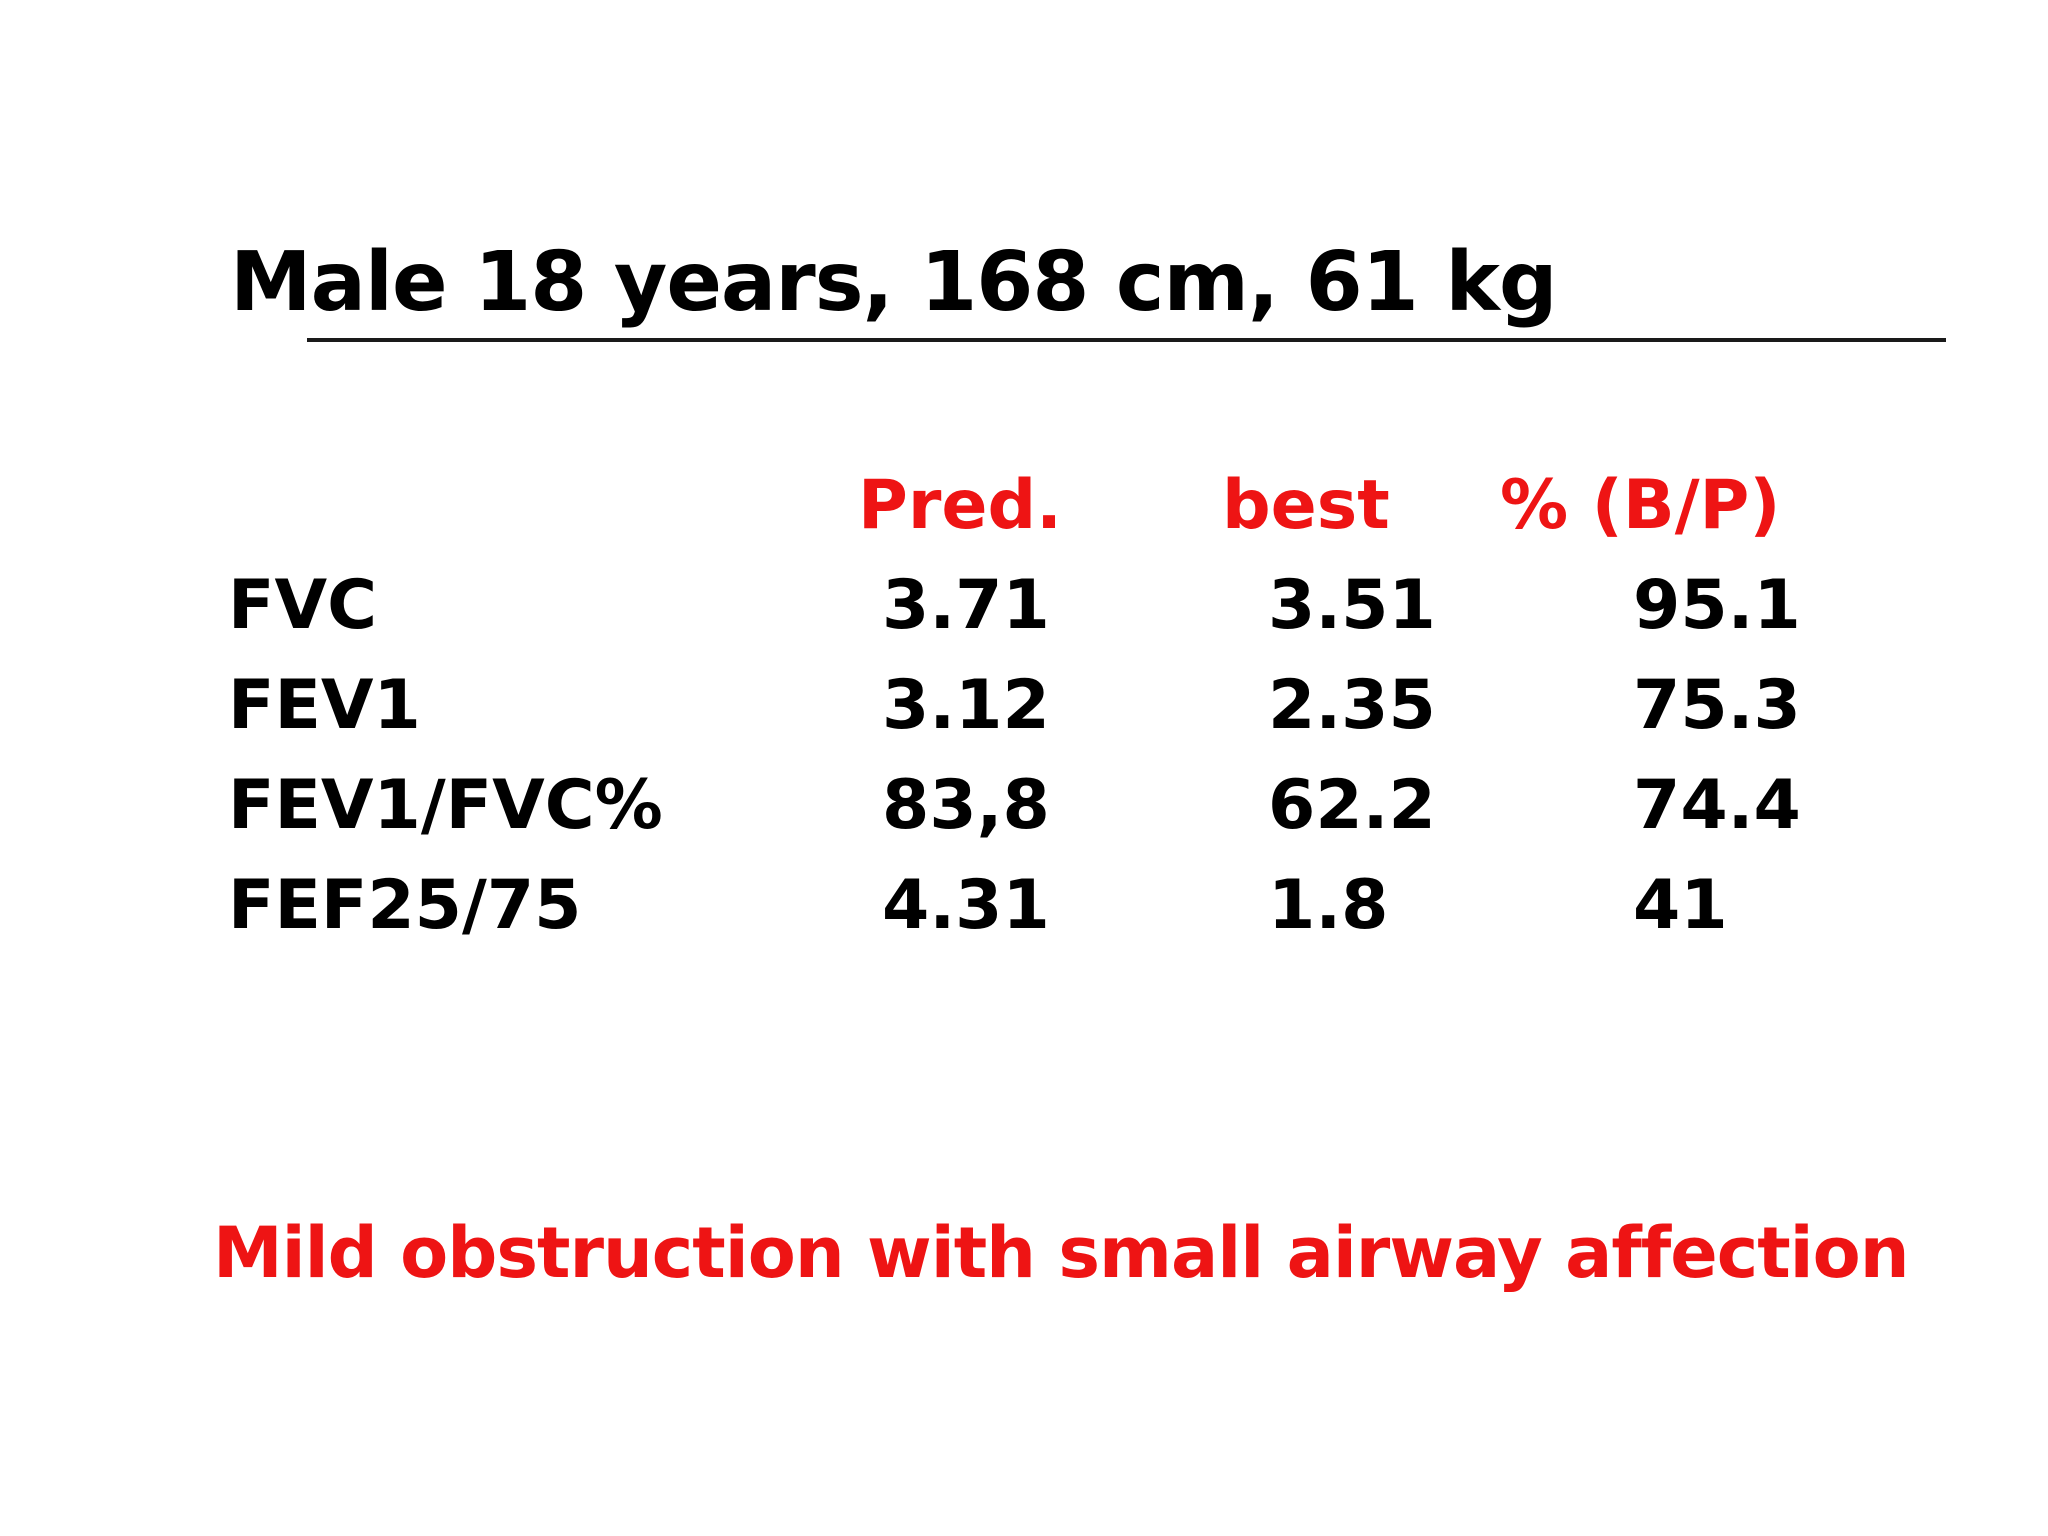 The image size is (2048, 1536). What do you see at coordinates (1680, 905) in the screenshot?
I see `fef25-75-pct-value: 41` at bounding box center [1680, 905].